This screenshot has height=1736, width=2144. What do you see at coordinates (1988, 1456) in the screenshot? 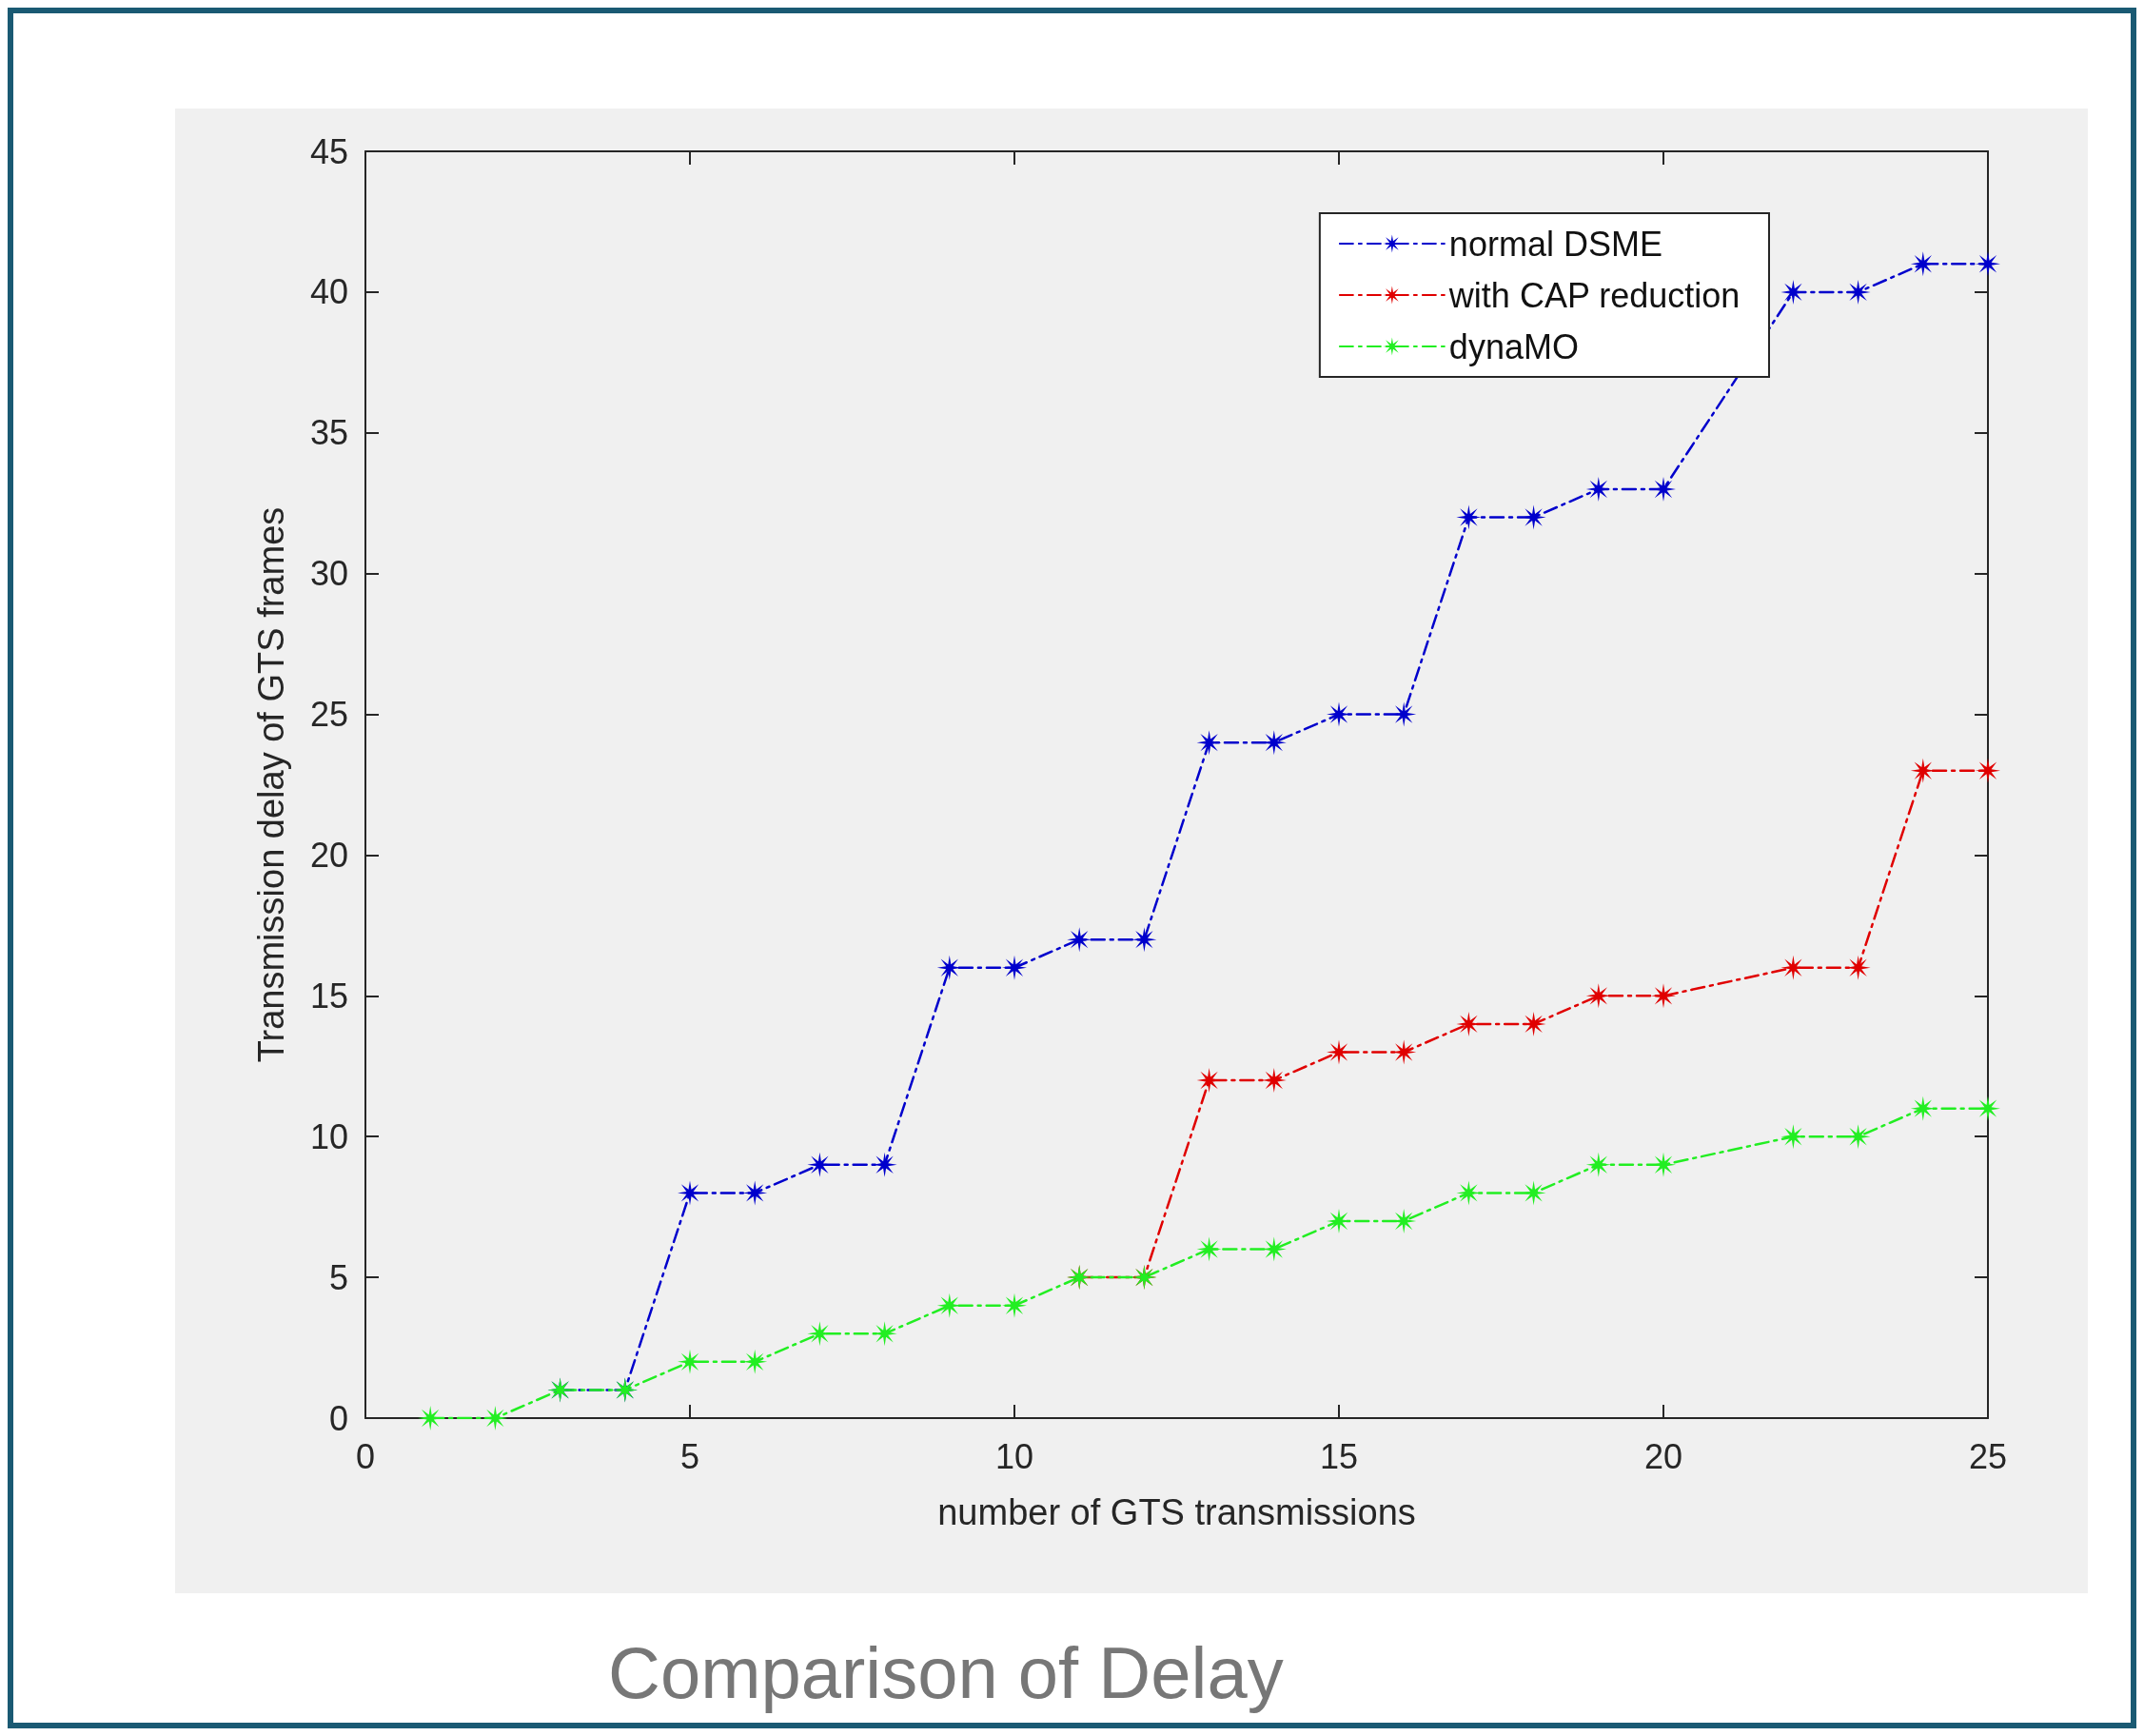
I see `x-tick-label: 25` at bounding box center [1988, 1456].